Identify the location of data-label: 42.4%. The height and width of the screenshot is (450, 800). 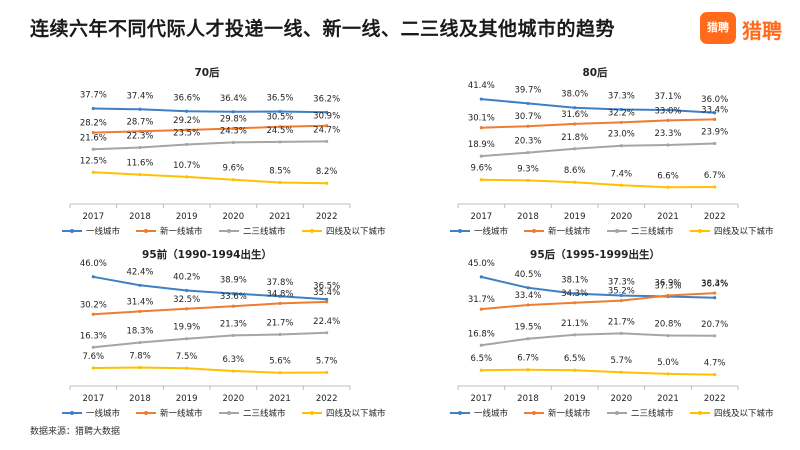
(139, 272).